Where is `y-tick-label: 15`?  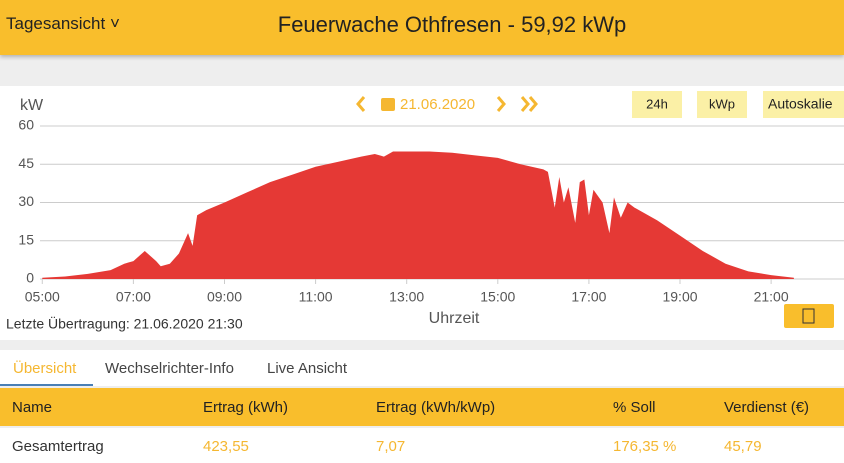
y-tick-label: 15 is located at coordinates (26, 239).